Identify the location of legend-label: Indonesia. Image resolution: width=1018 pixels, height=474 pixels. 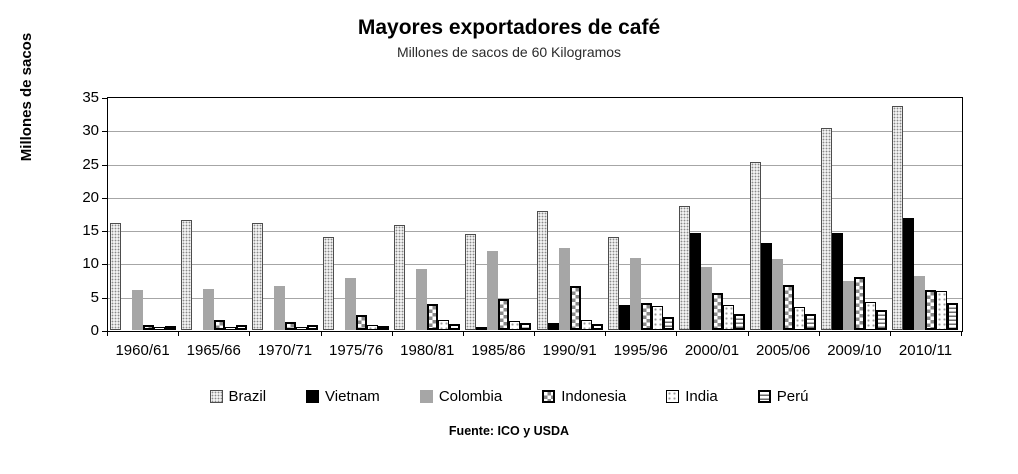
(594, 396).